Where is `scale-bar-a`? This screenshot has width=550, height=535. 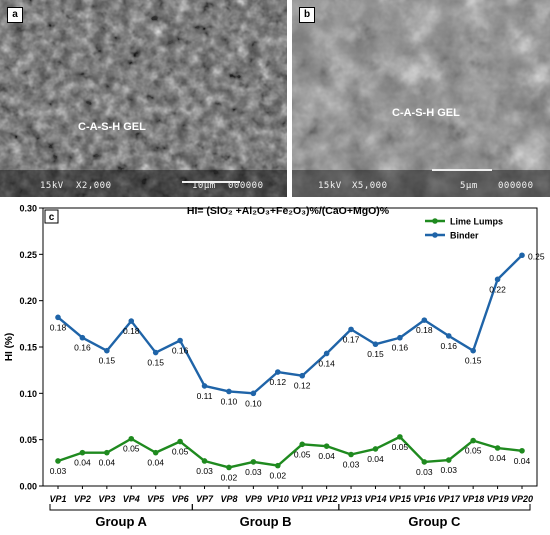 scale-bar-a is located at coordinates (211, 182).